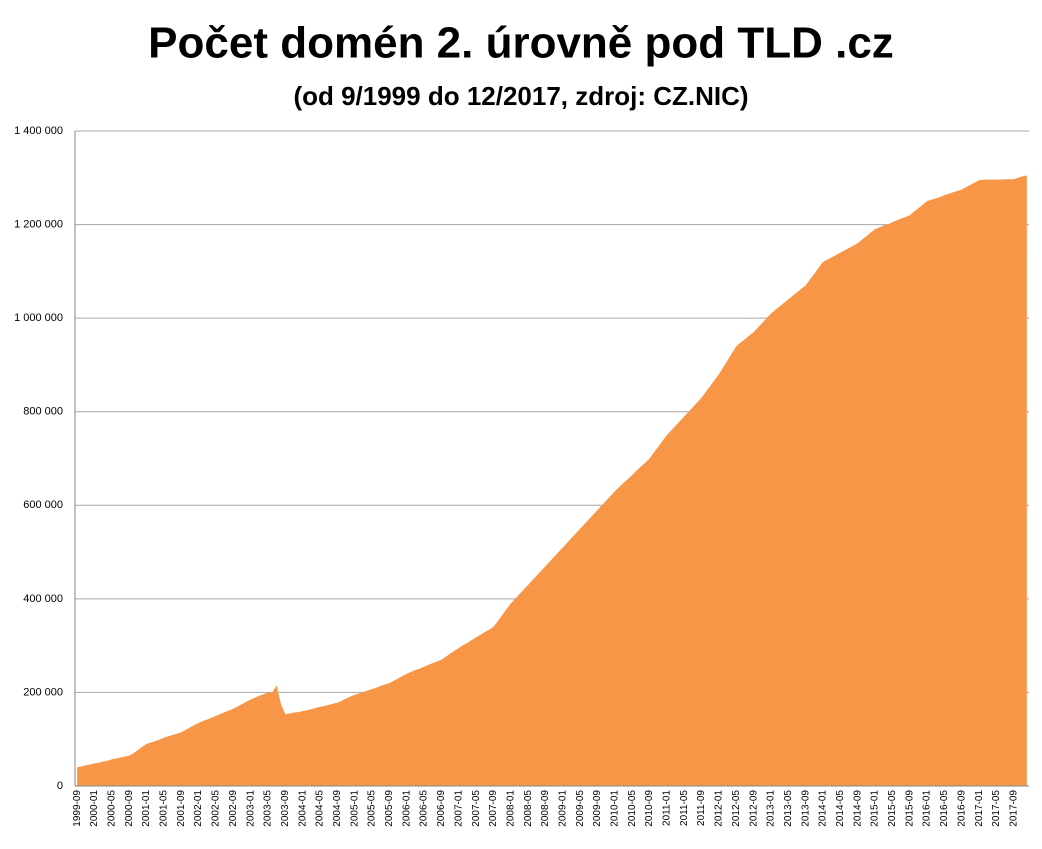 Image resolution: width=1042 pixels, height=849 pixels. Describe the element at coordinates (268, 808) in the screenshot. I see `x-tick-label: 2003-05` at that location.